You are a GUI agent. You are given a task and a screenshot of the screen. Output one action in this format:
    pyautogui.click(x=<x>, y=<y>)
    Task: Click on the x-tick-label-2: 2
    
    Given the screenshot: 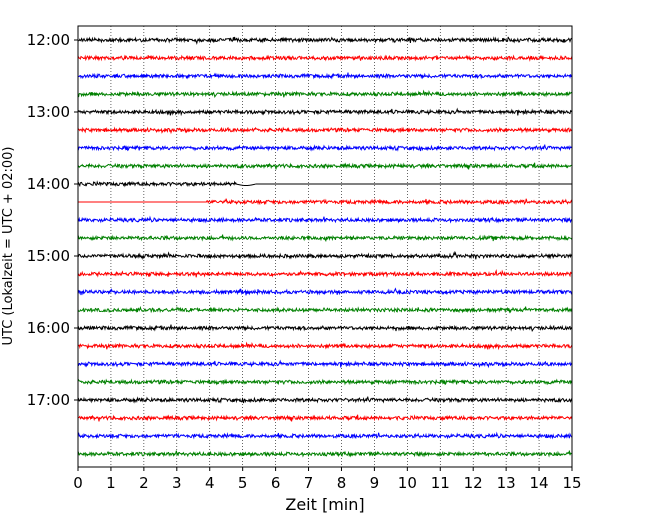 What is the action you would take?
    pyautogui.click(x=144, y=483)
    